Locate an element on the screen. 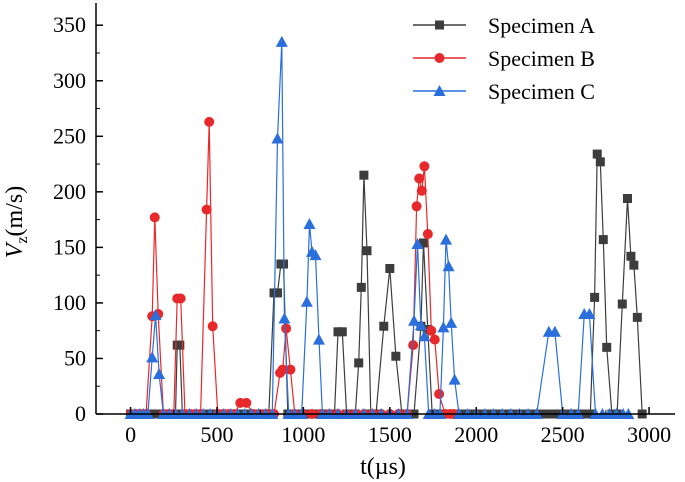 This screenshot has height=482, width=685. x-axis-title: t(µs) is located at coordinates (383, 467).